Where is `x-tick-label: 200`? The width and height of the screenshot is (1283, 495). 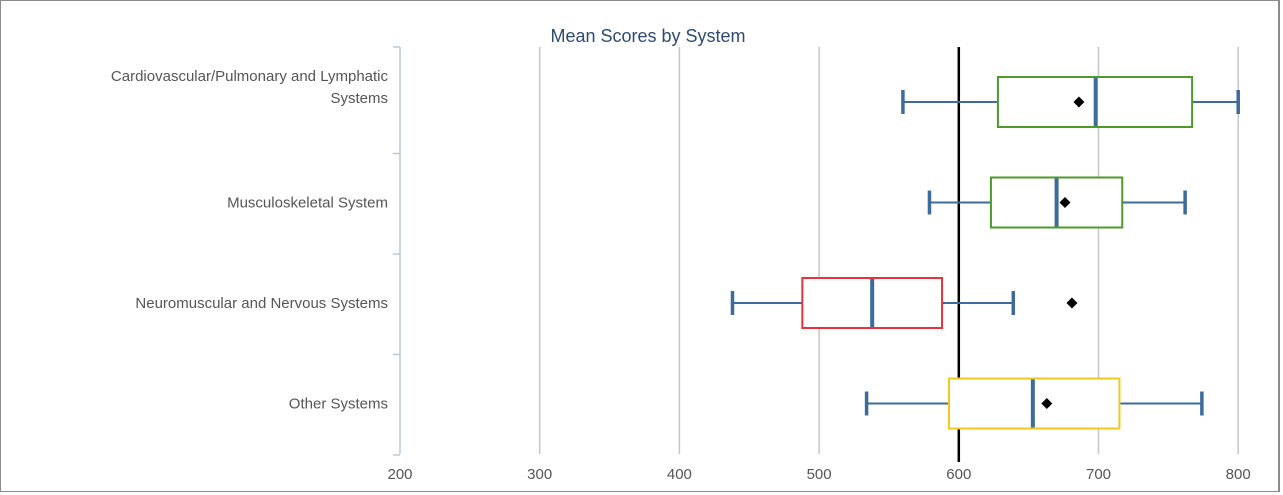 x-tick-label: 200 is located at coordinates (399, 474).